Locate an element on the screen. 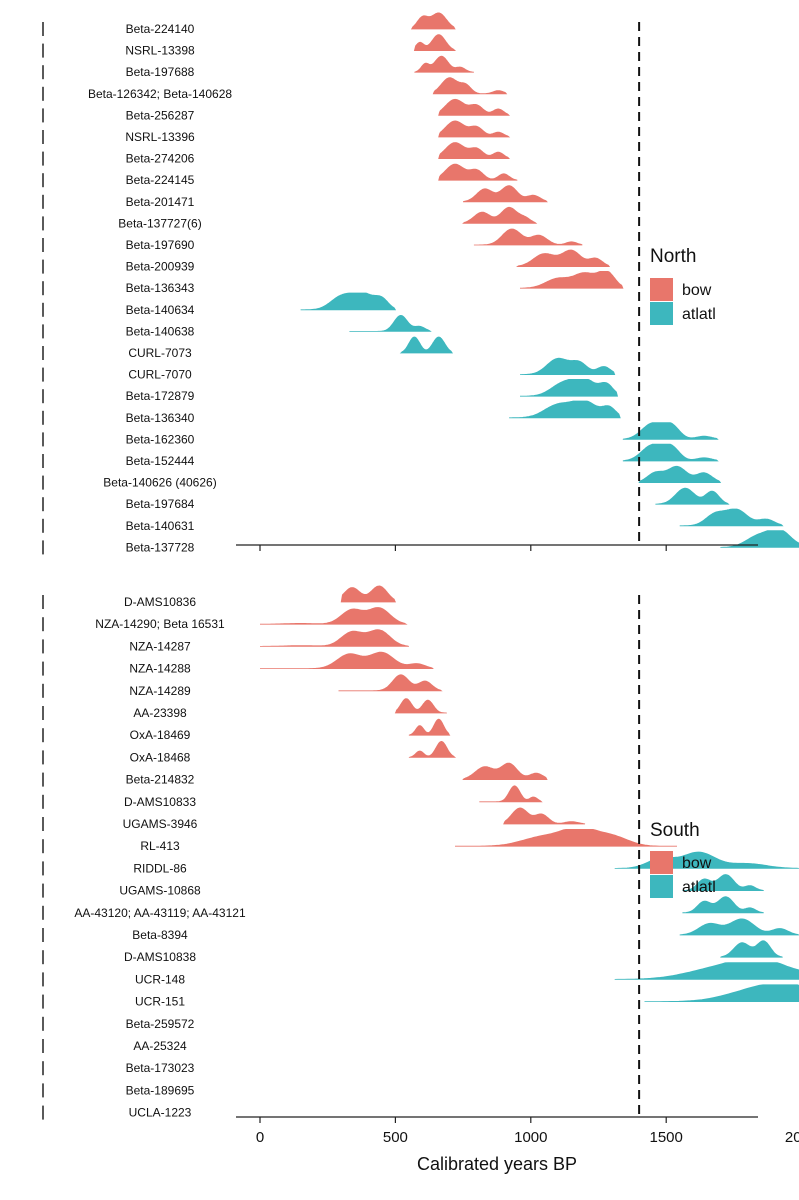  row-label: UCR-148 is located at coordinates (160, 979).